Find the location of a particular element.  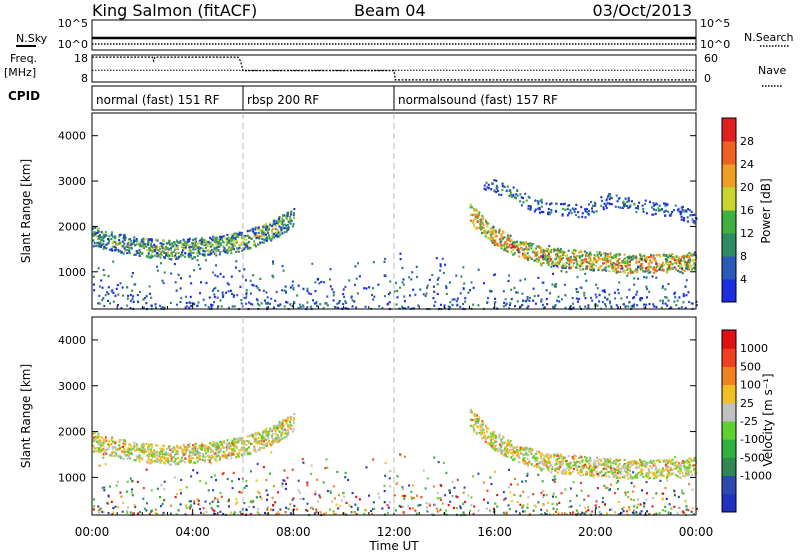

noise-panel-frame is located at coordinates (394, 35).